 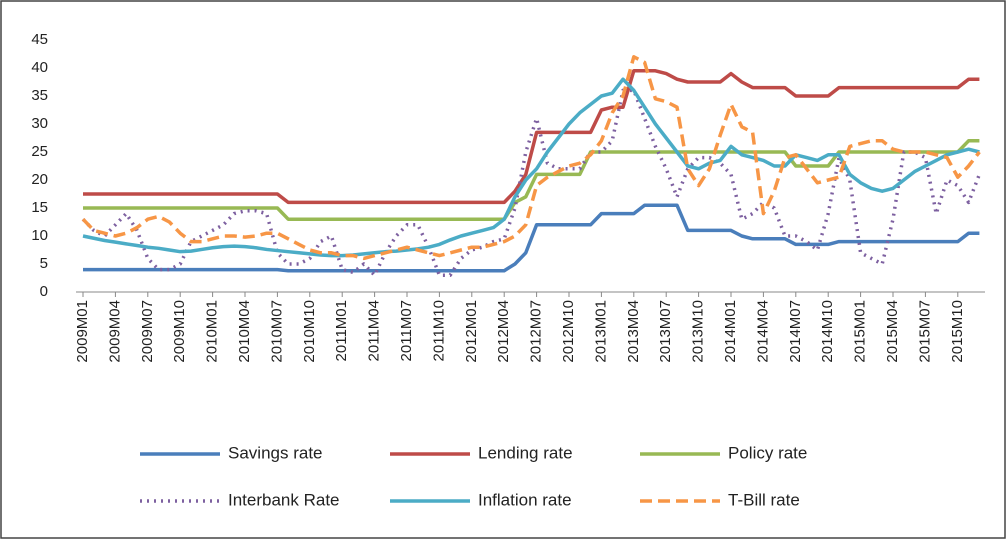 I want to click on legend-label: Lending rate, so click(x=525, y=452).